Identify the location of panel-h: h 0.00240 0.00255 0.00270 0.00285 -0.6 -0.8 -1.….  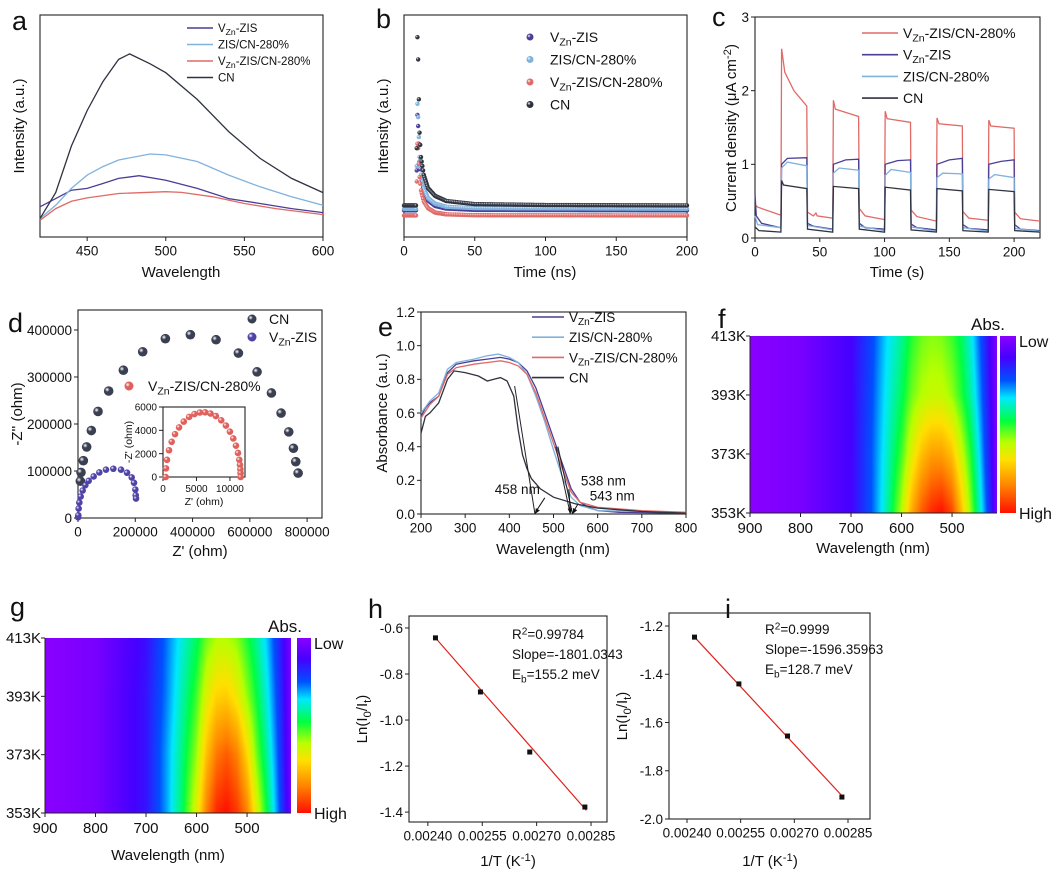
(488, 732).